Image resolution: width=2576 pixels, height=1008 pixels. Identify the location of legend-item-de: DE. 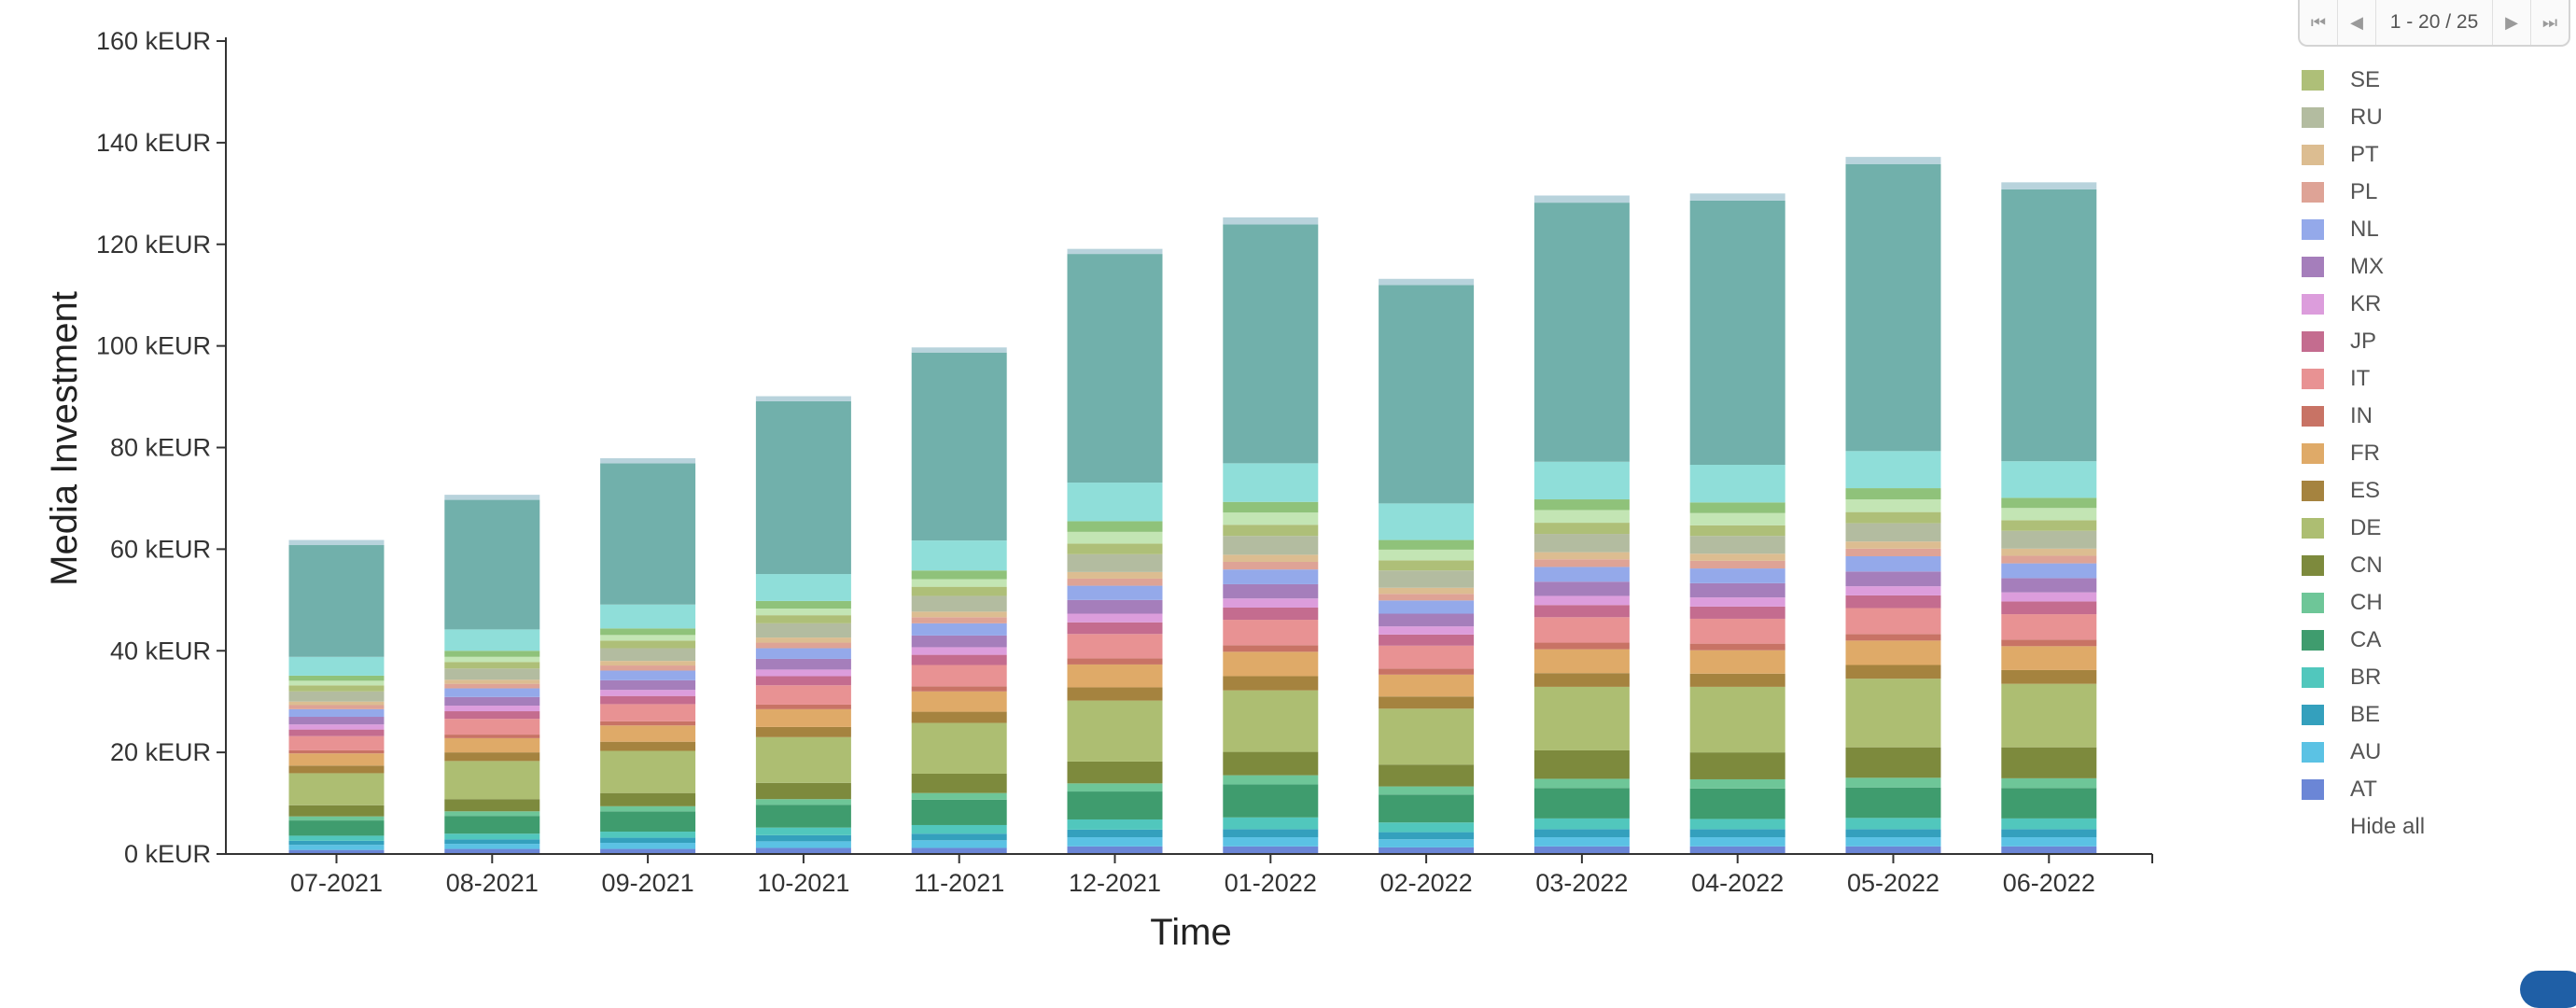
(2437, 528).